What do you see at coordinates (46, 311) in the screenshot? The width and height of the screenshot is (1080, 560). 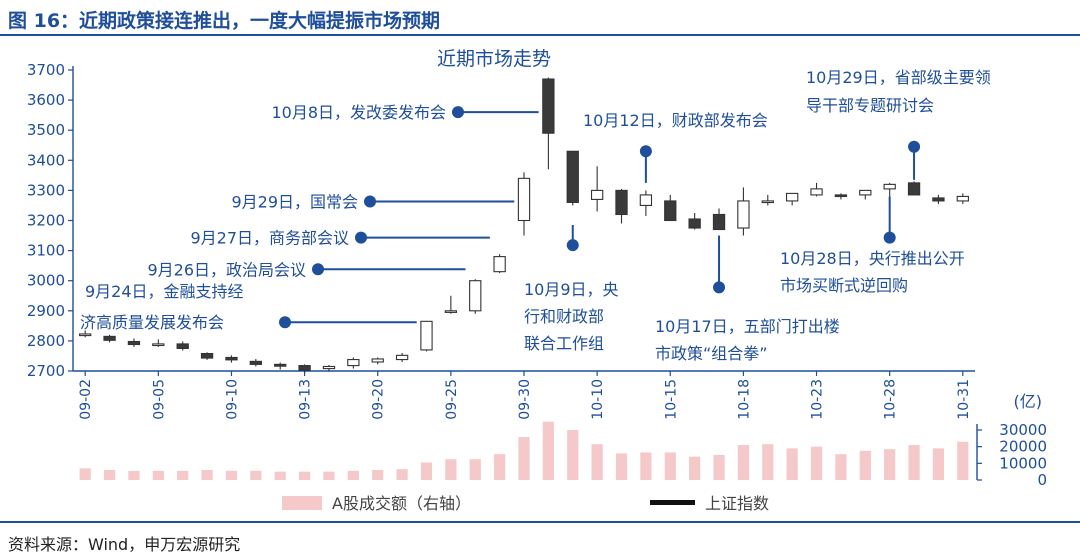 I see `y-tick-label-left: 2900` at bounding box center [46, 311].